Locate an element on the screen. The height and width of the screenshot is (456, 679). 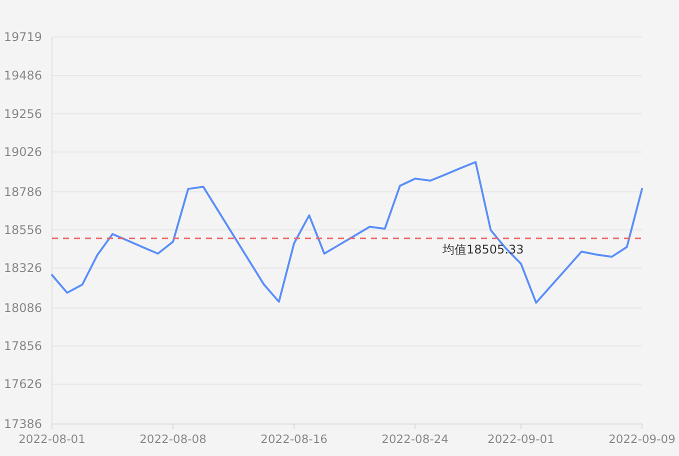
x-tick-label: 2022-09-01 is located at coordinates (521, 439).